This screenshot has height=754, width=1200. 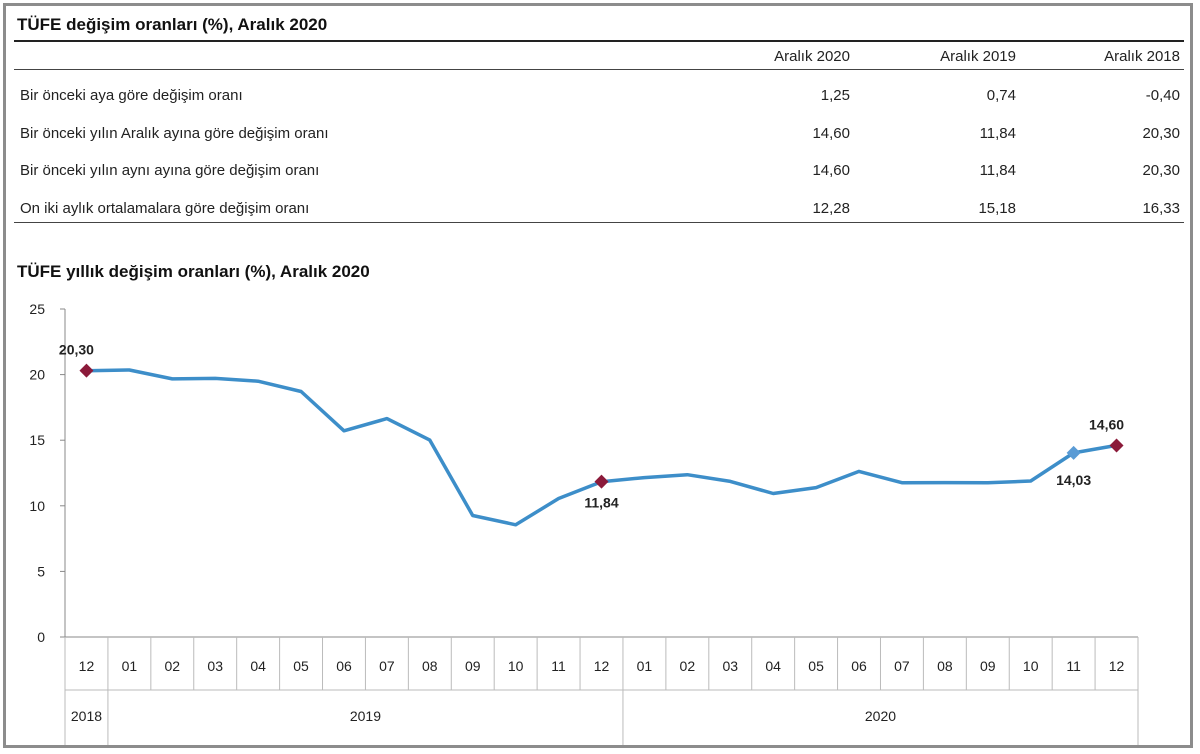 What do you see at coordinates (599, 69) in the screenshot?
I see `table-header-rule` at bounding box center [599, 69].